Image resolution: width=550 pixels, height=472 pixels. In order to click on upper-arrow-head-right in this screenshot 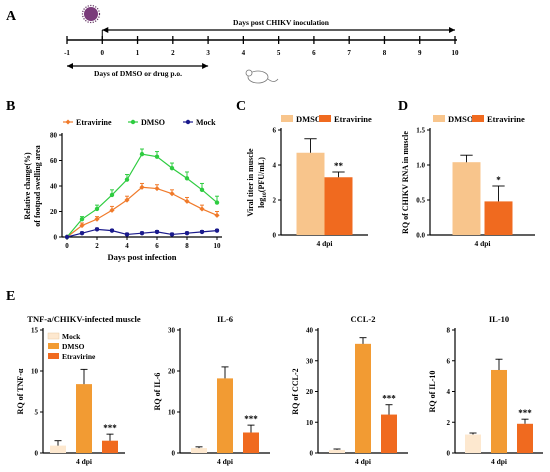, I will do `click(452, 30)`.